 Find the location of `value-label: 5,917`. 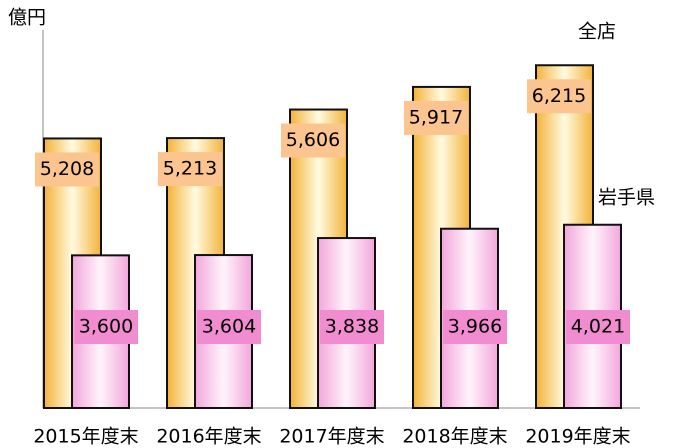

value-label: 5,917 is located at coordinates (436, 117).